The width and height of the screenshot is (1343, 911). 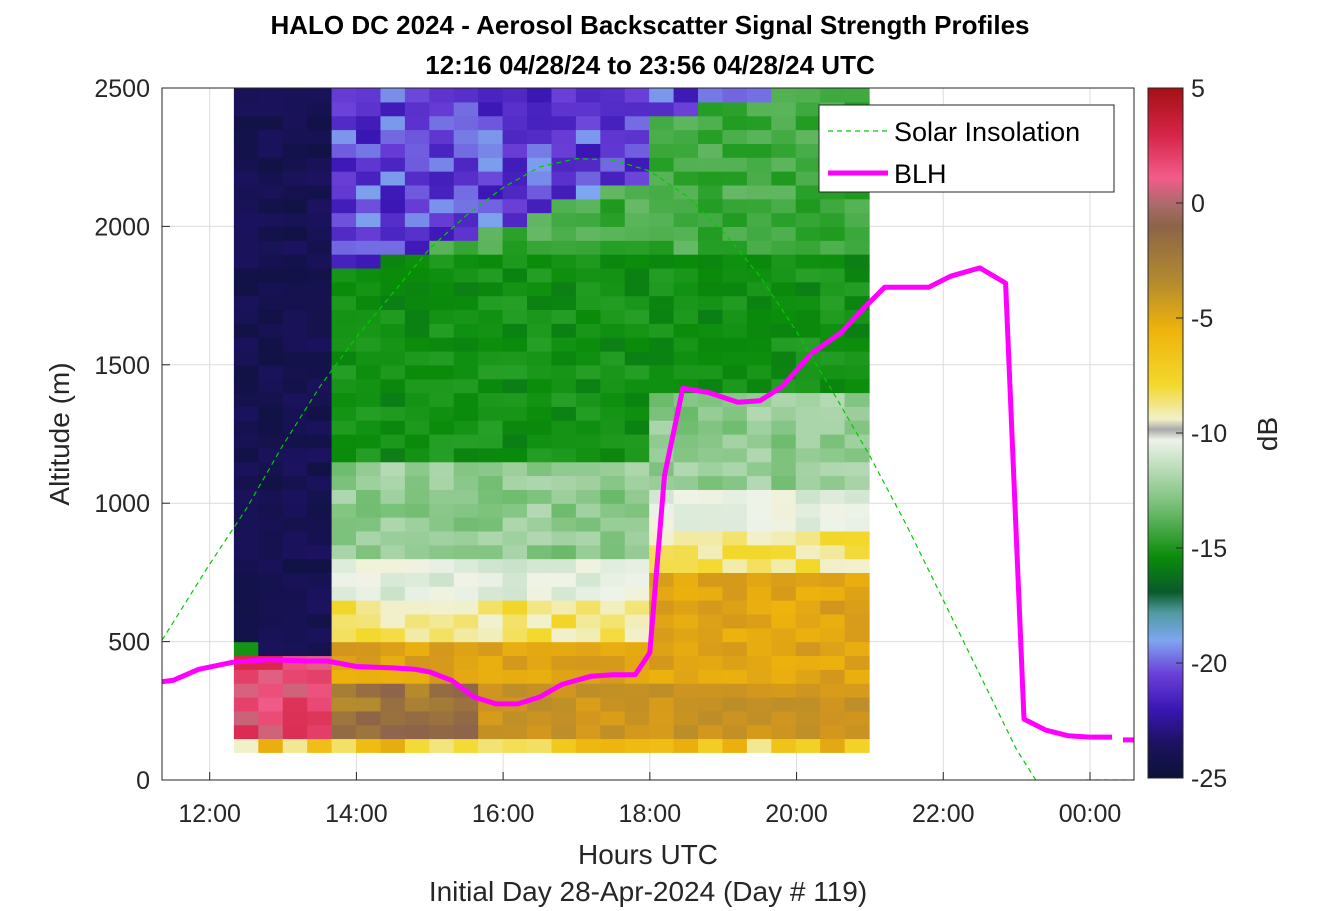 I want to click on x-tick-label: 22:00, so click(x=943, y=814).